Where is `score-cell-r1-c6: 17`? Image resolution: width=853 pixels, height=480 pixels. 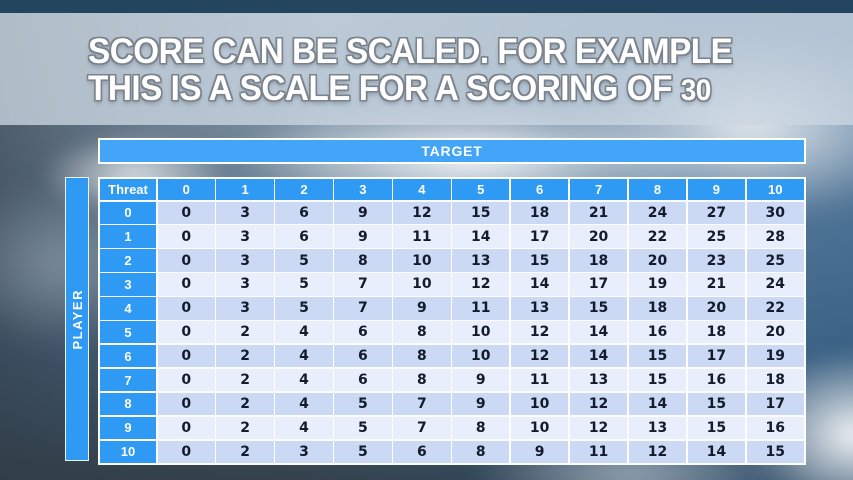
score-cell-r1-c6: 17 is located at coordinates (539, 236).